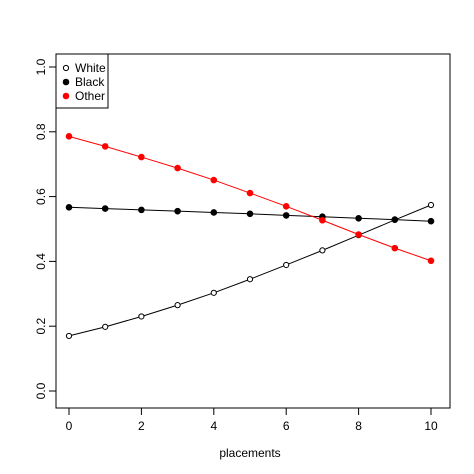 The image size is (474, 474). What do you see at coordinates (431, 426) in the screenshot?
I see `x-tick-label: 10` at bounding box center [431, 426].